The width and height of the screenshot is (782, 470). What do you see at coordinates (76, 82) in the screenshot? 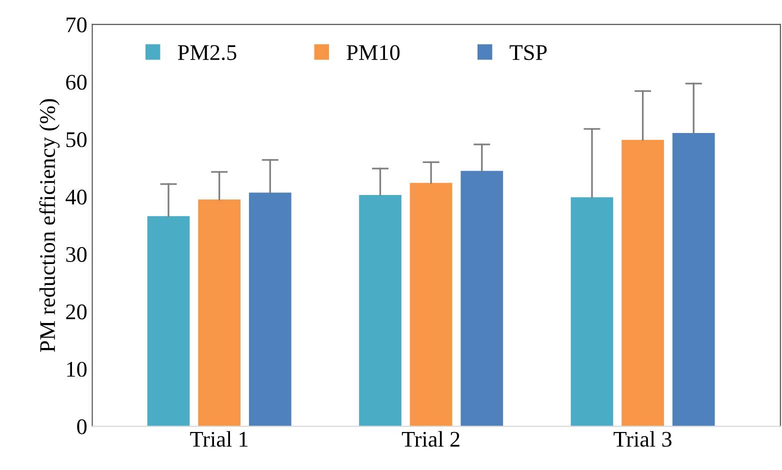
I see `y-tick-label: 60` at bounding box center [76, 82].